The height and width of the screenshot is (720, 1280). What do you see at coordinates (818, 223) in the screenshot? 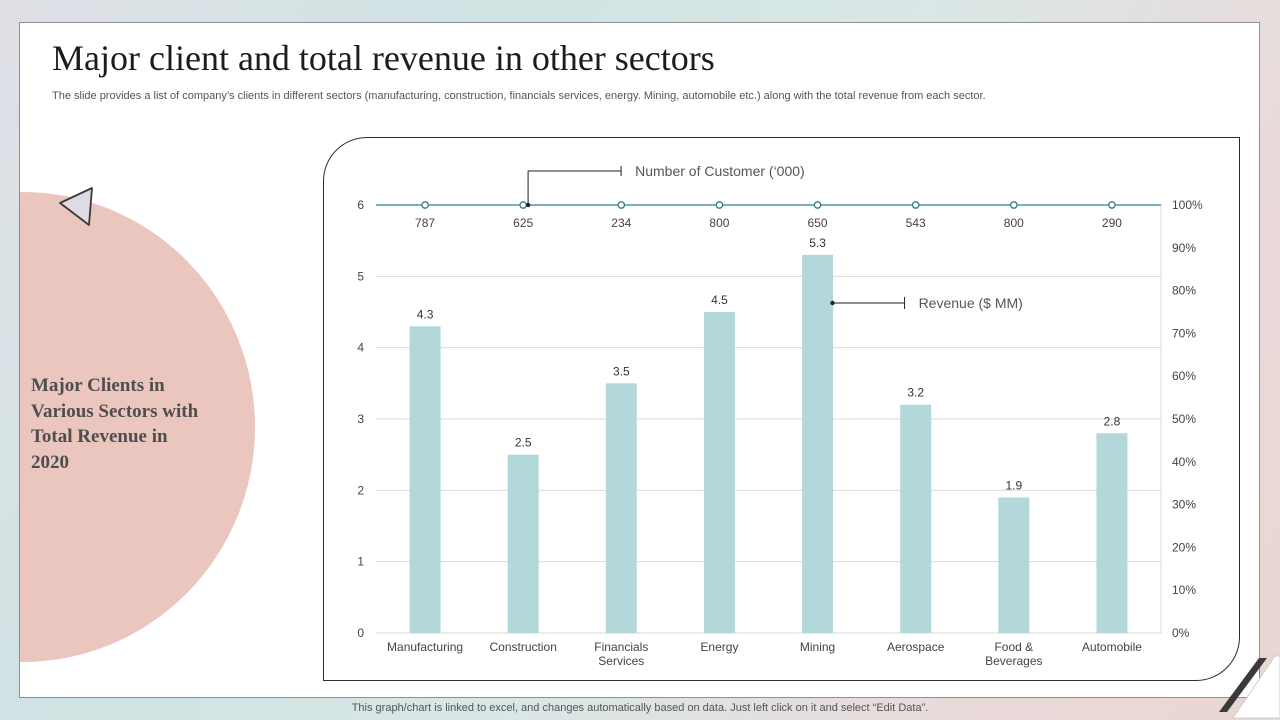
I see `customer-data-label: 650` at bounding box center [818, 223].